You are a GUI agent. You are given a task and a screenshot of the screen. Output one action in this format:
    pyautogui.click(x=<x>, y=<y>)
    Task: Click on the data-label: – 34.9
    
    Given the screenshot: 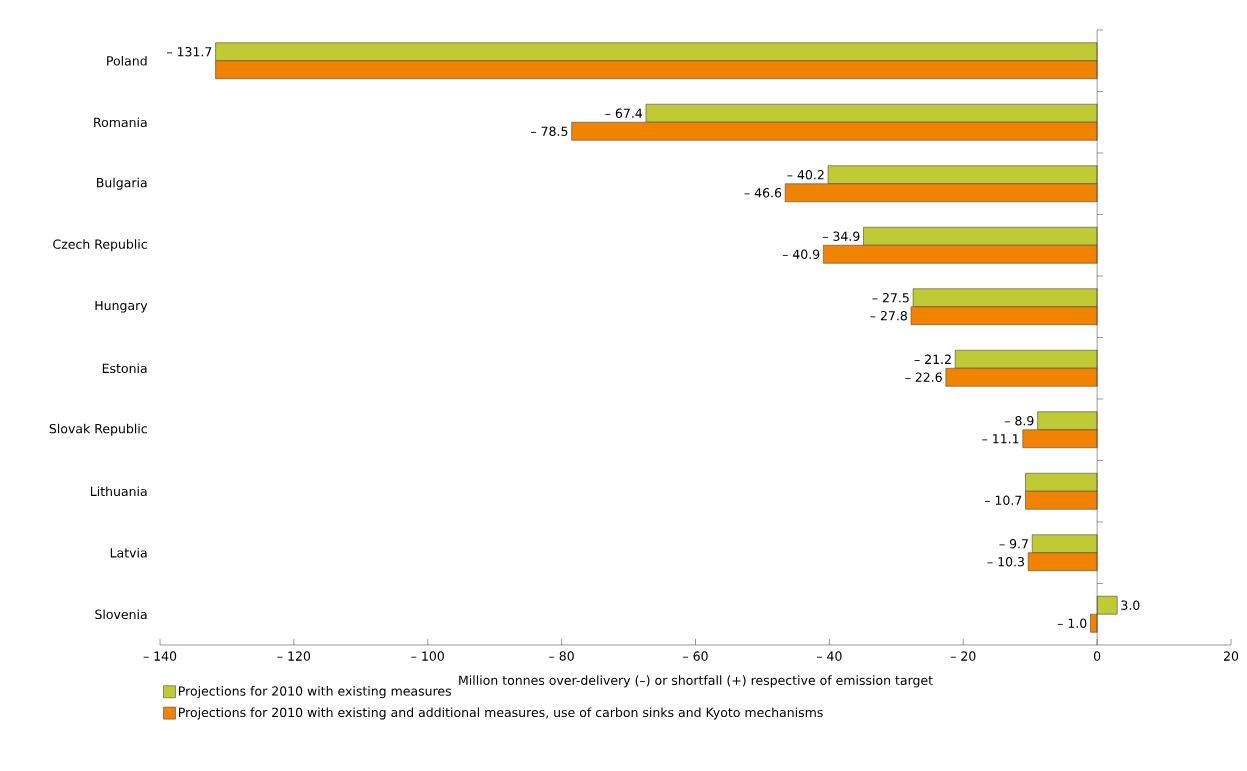 What is the action you would take?
    pyautogui.click(x=841, y=236)
    